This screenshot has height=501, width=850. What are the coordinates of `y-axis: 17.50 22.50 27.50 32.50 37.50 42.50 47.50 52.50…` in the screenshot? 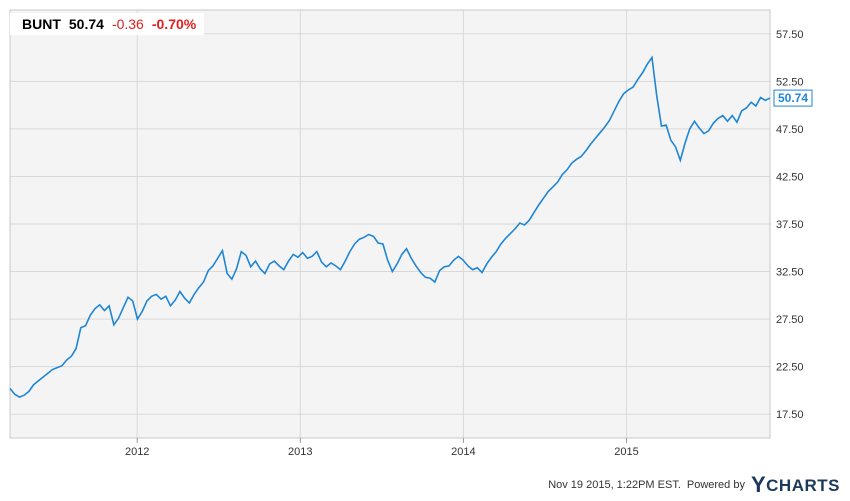 It's located at (790, 225).